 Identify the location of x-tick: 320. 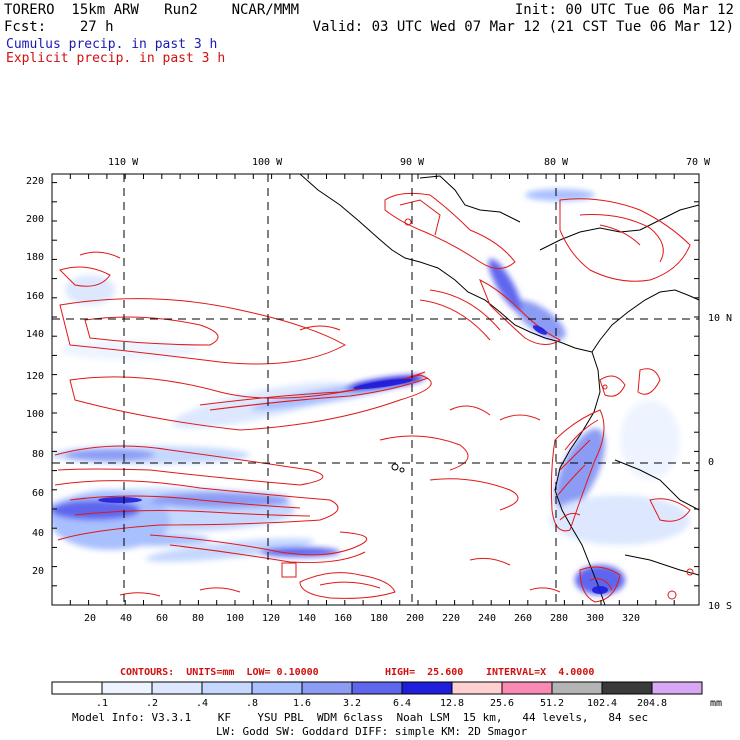
(631, 618).